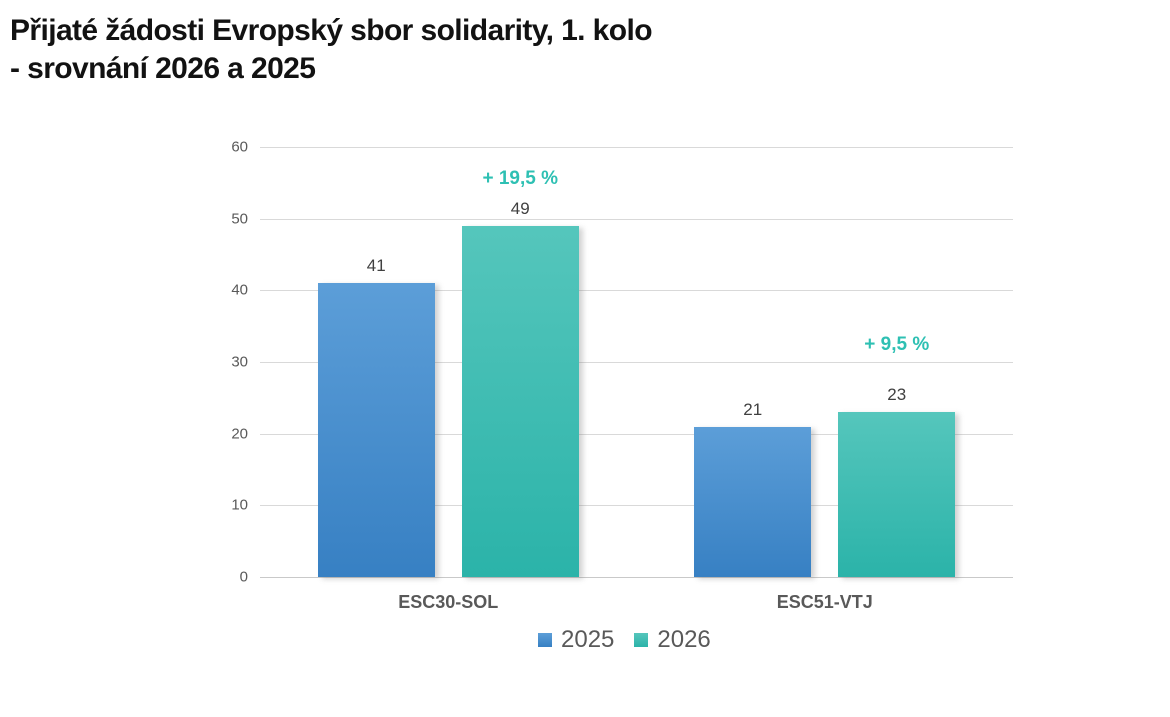 This screenshot has width=1170, height=717. Describe the element at coordinates (641, 640) in the screenshot. I see `legend-swatch-2026` at that location.